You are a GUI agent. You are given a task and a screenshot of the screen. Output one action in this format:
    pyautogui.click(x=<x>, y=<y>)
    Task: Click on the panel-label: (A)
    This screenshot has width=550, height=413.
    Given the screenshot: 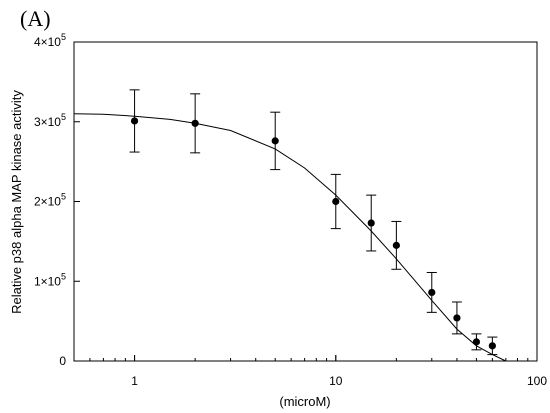 What is the action you would take?
    pyautogui.click(x=35, y=18)
    